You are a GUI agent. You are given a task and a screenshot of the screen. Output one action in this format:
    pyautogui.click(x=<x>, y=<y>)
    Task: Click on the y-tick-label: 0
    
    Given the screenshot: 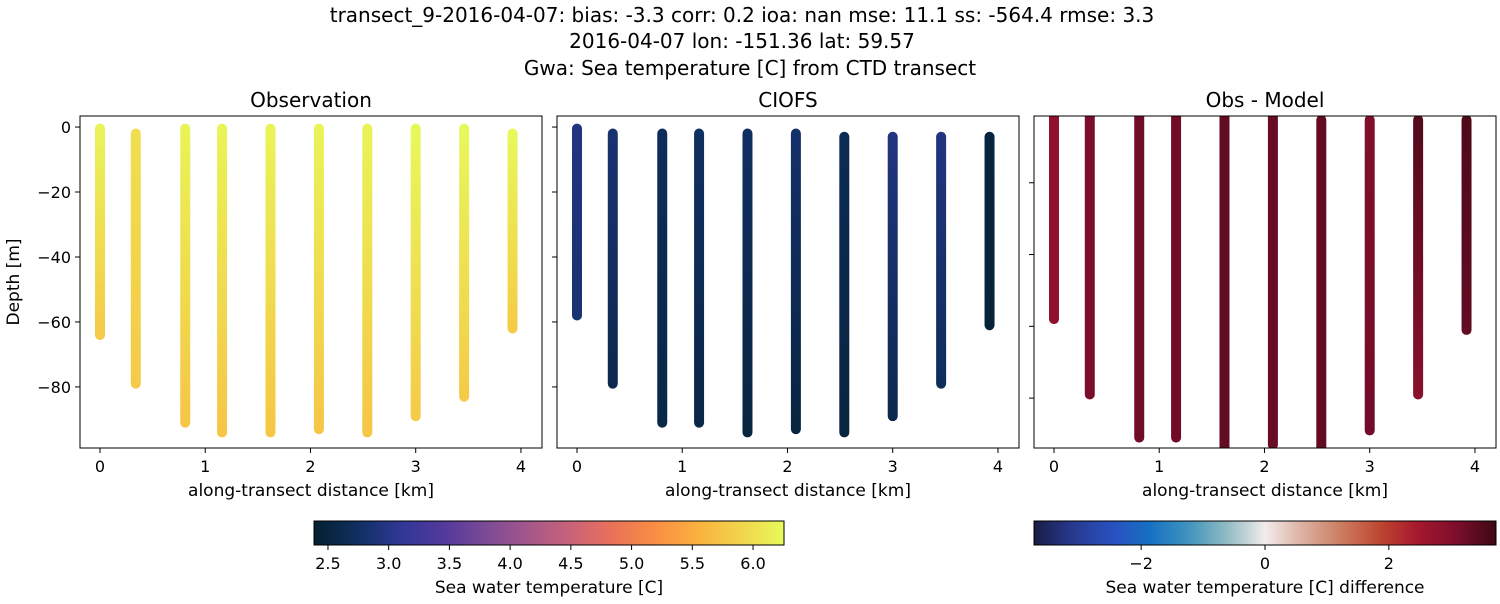 What is the action you would take?
    pyautogui.click(x=66, y=127)
    